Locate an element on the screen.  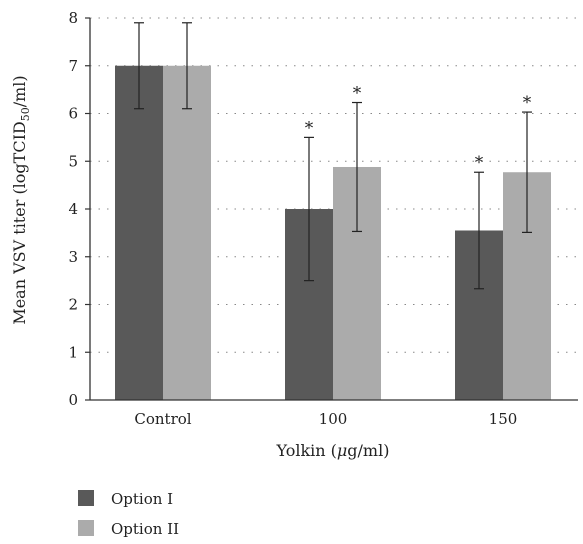
y-tick-labels: 0 1 2 3 4 5 6 7 8 is located at coordinates (73, 209).